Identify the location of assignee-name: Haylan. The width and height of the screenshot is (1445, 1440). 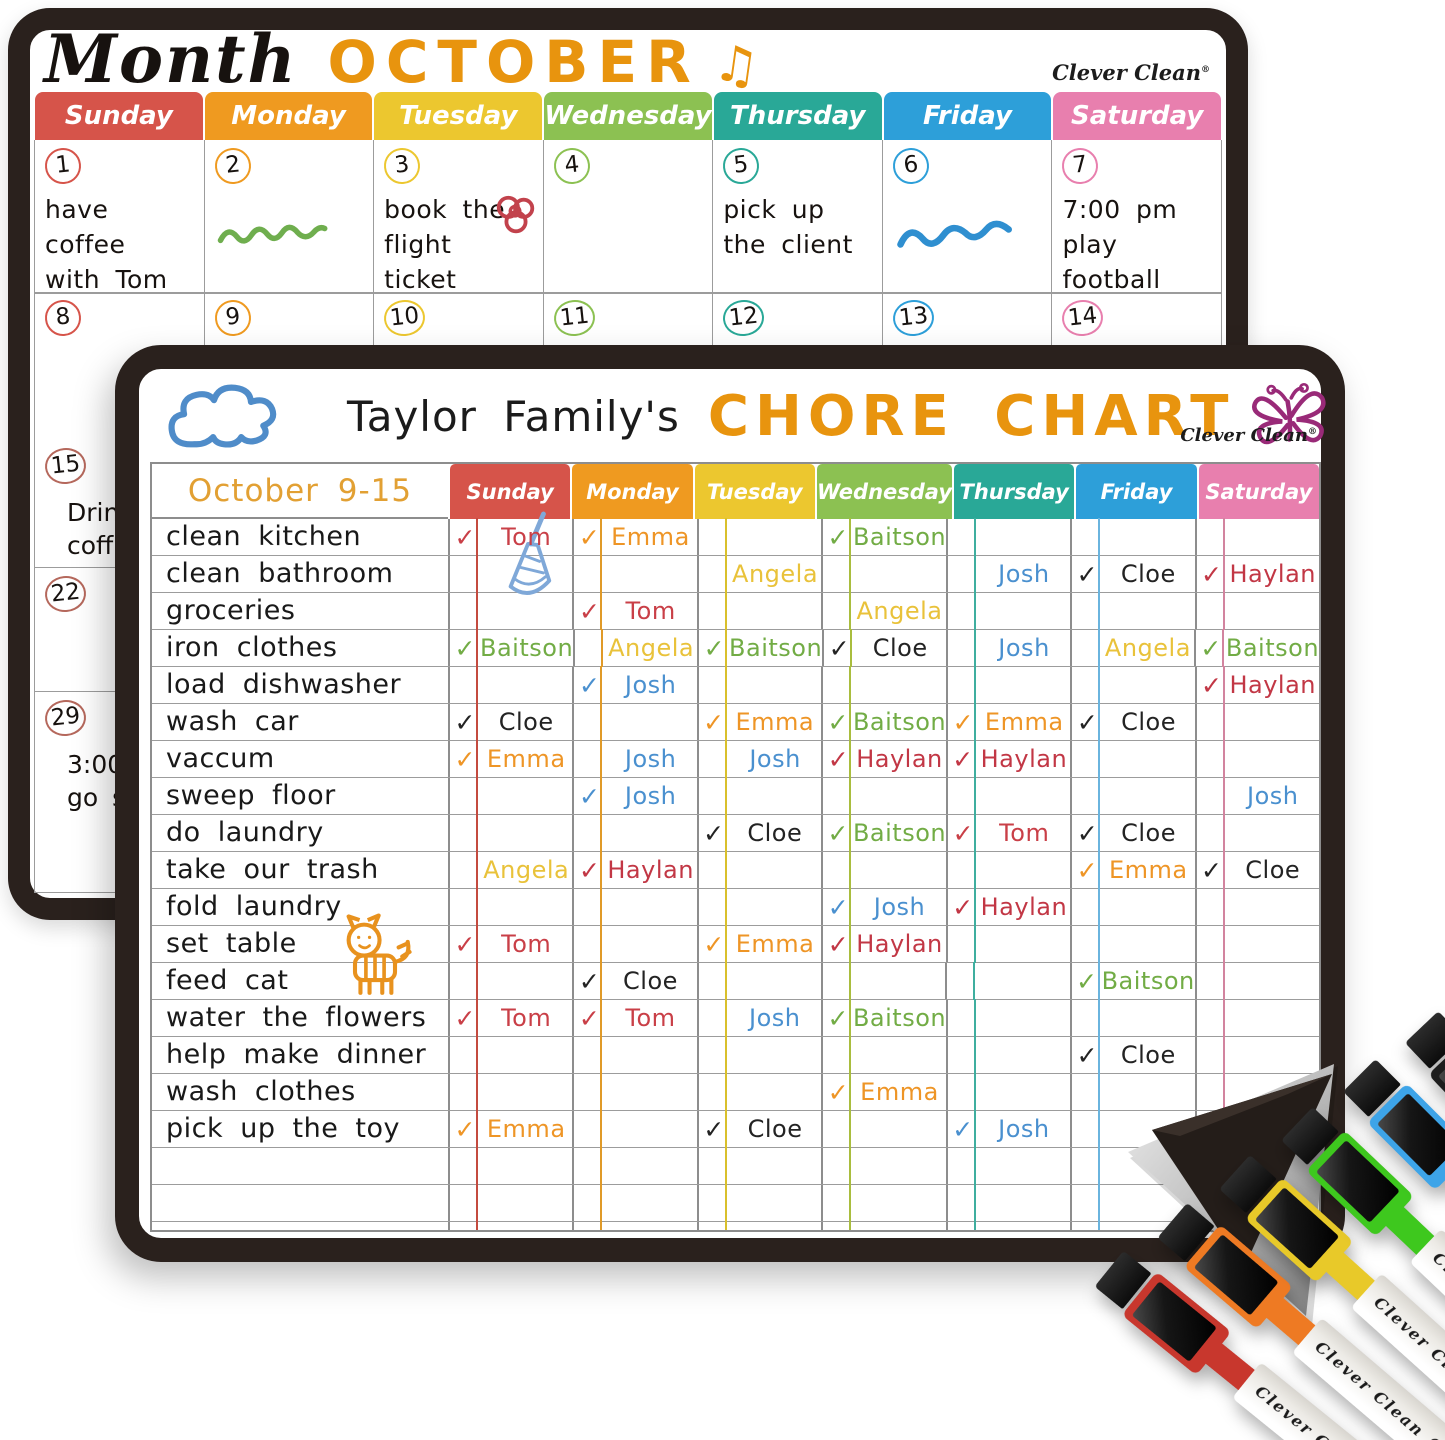
(650, 869).